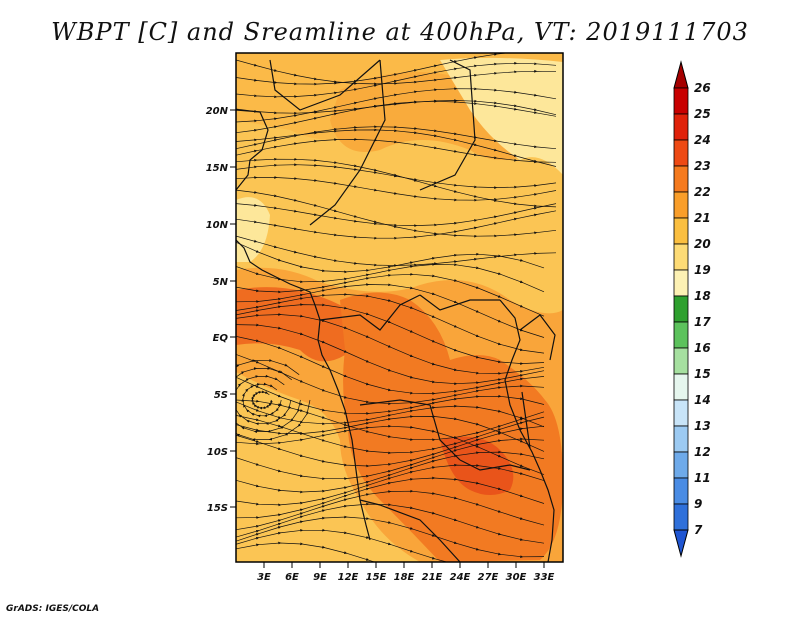 The width and height of the screenshot is (800, 618). Describe the element at coordinates (221, 310) in the screenshot. I see `latitude-axis: 20N 15N 10N 5N EQ 5S 10S 15S` at that location.